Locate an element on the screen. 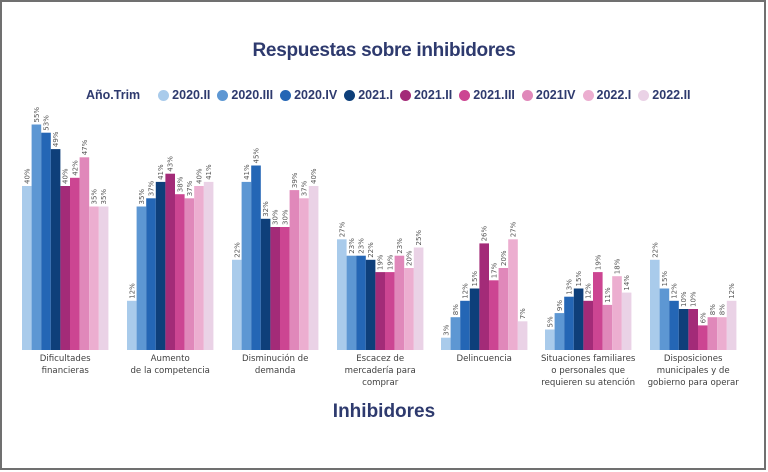 The width and height of the screenshot is (768, 472). bar-group: 5%9%13%15%12% 19% 11% 18%14% is located at coordinates (588, 302).